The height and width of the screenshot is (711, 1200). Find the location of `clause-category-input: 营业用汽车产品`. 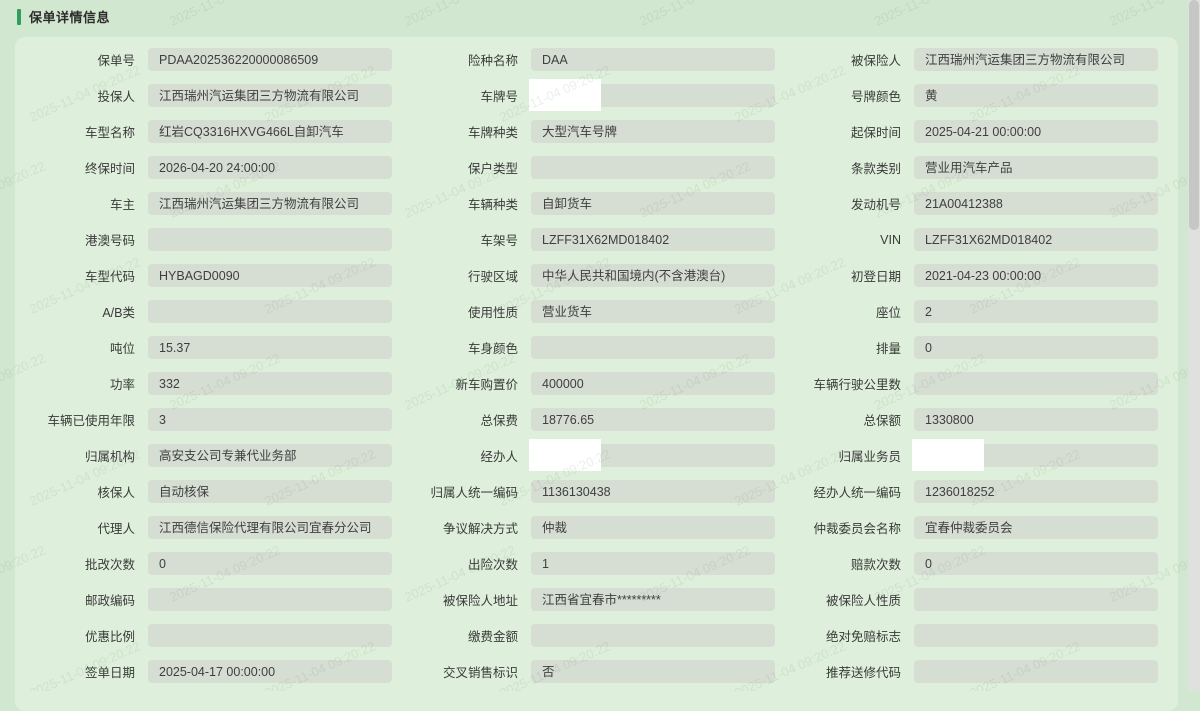

clause-category-input: 营业用汽车产品 is located at coordinates (1036, 167).